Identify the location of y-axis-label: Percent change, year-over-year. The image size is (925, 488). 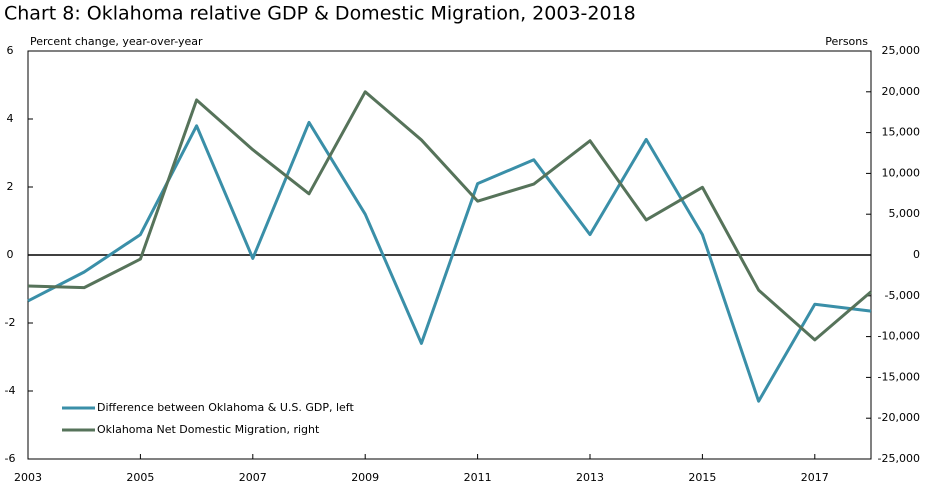
(116, 41).